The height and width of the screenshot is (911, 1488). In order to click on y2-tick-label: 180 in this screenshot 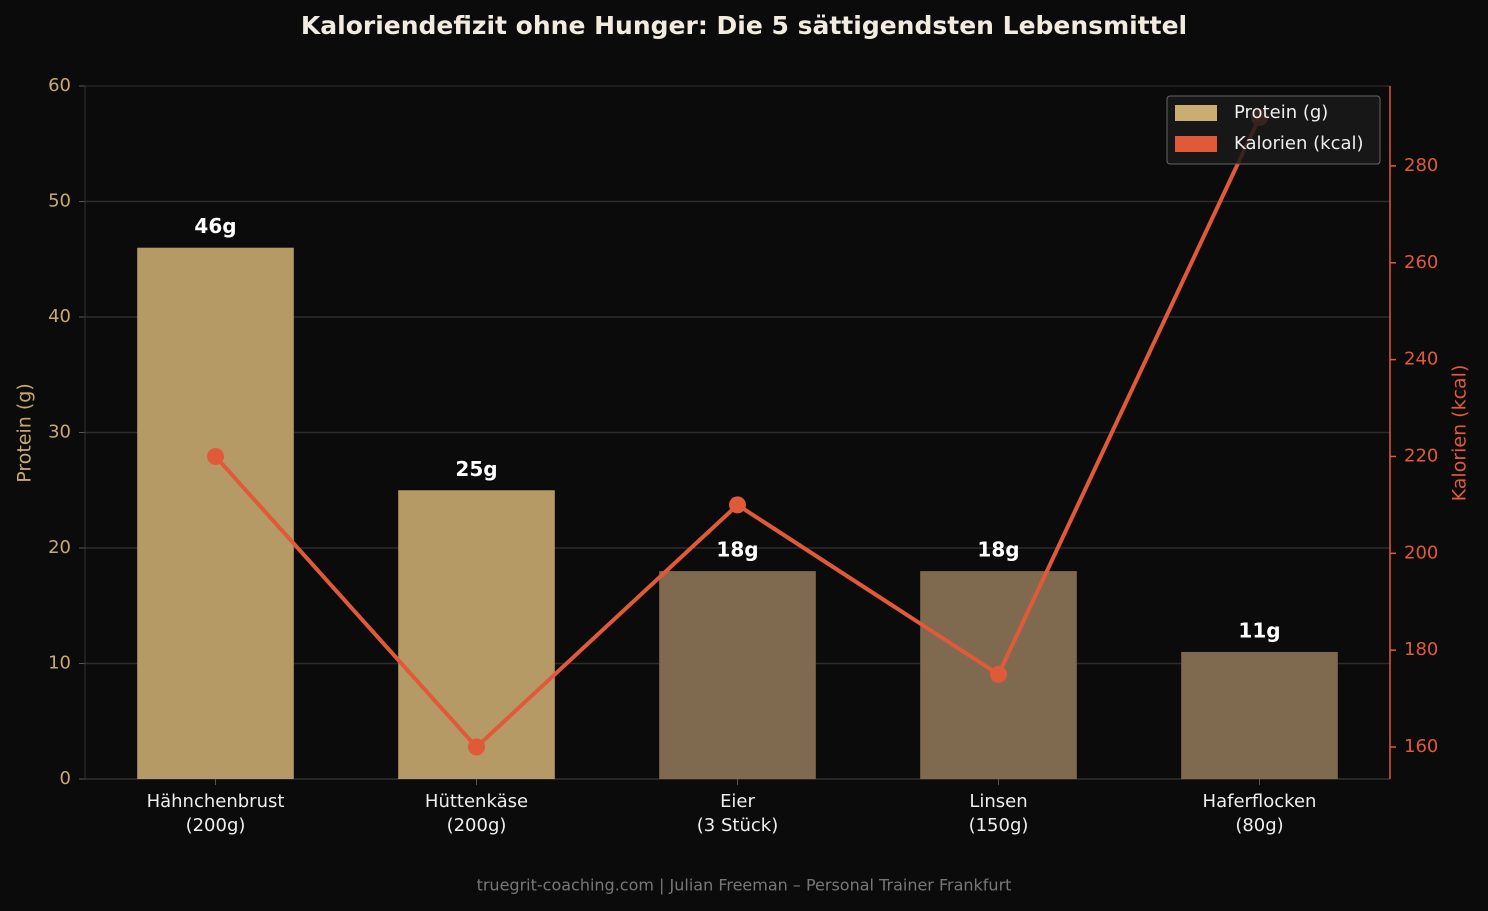, I will do `click(1421, 649)`.